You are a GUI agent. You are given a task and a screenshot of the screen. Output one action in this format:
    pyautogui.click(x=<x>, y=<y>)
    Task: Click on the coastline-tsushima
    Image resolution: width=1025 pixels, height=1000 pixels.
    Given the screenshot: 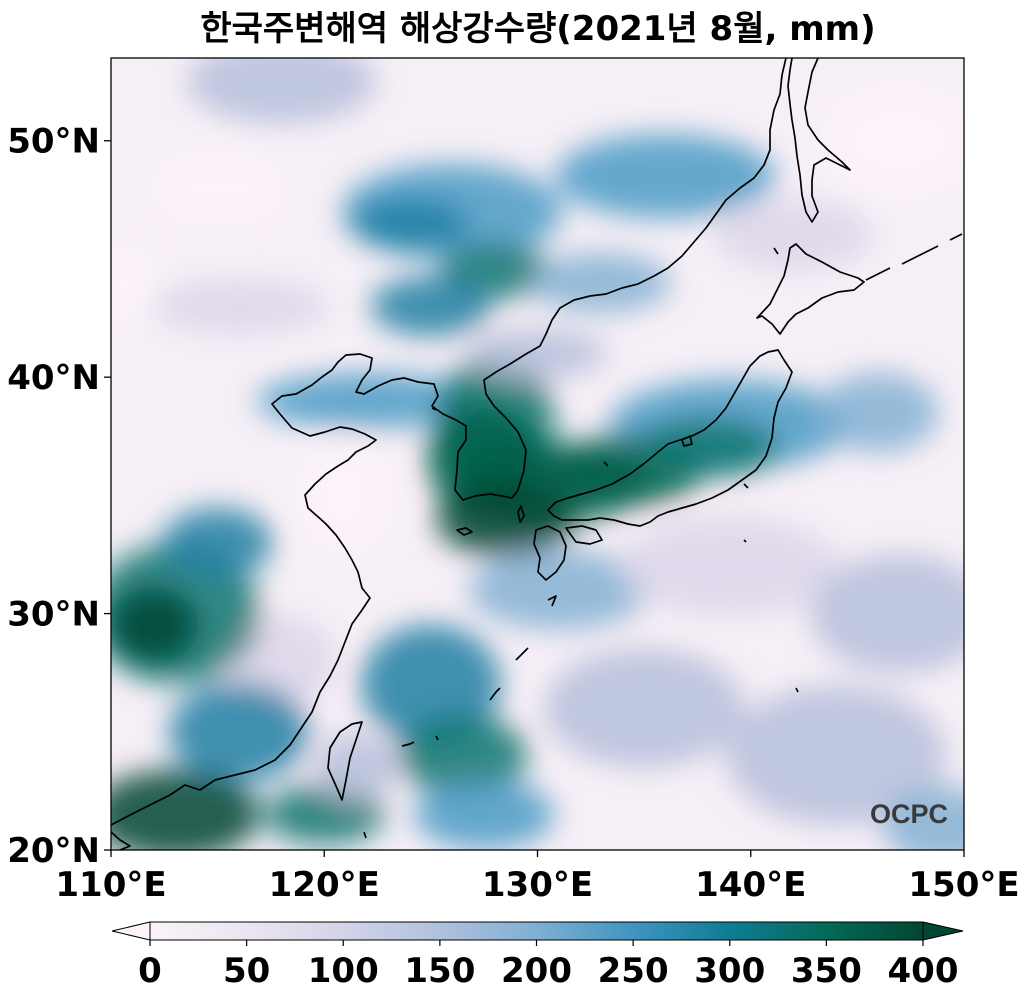 What is the action you would take?
    pyautogui.click(x=521, y=514)
    